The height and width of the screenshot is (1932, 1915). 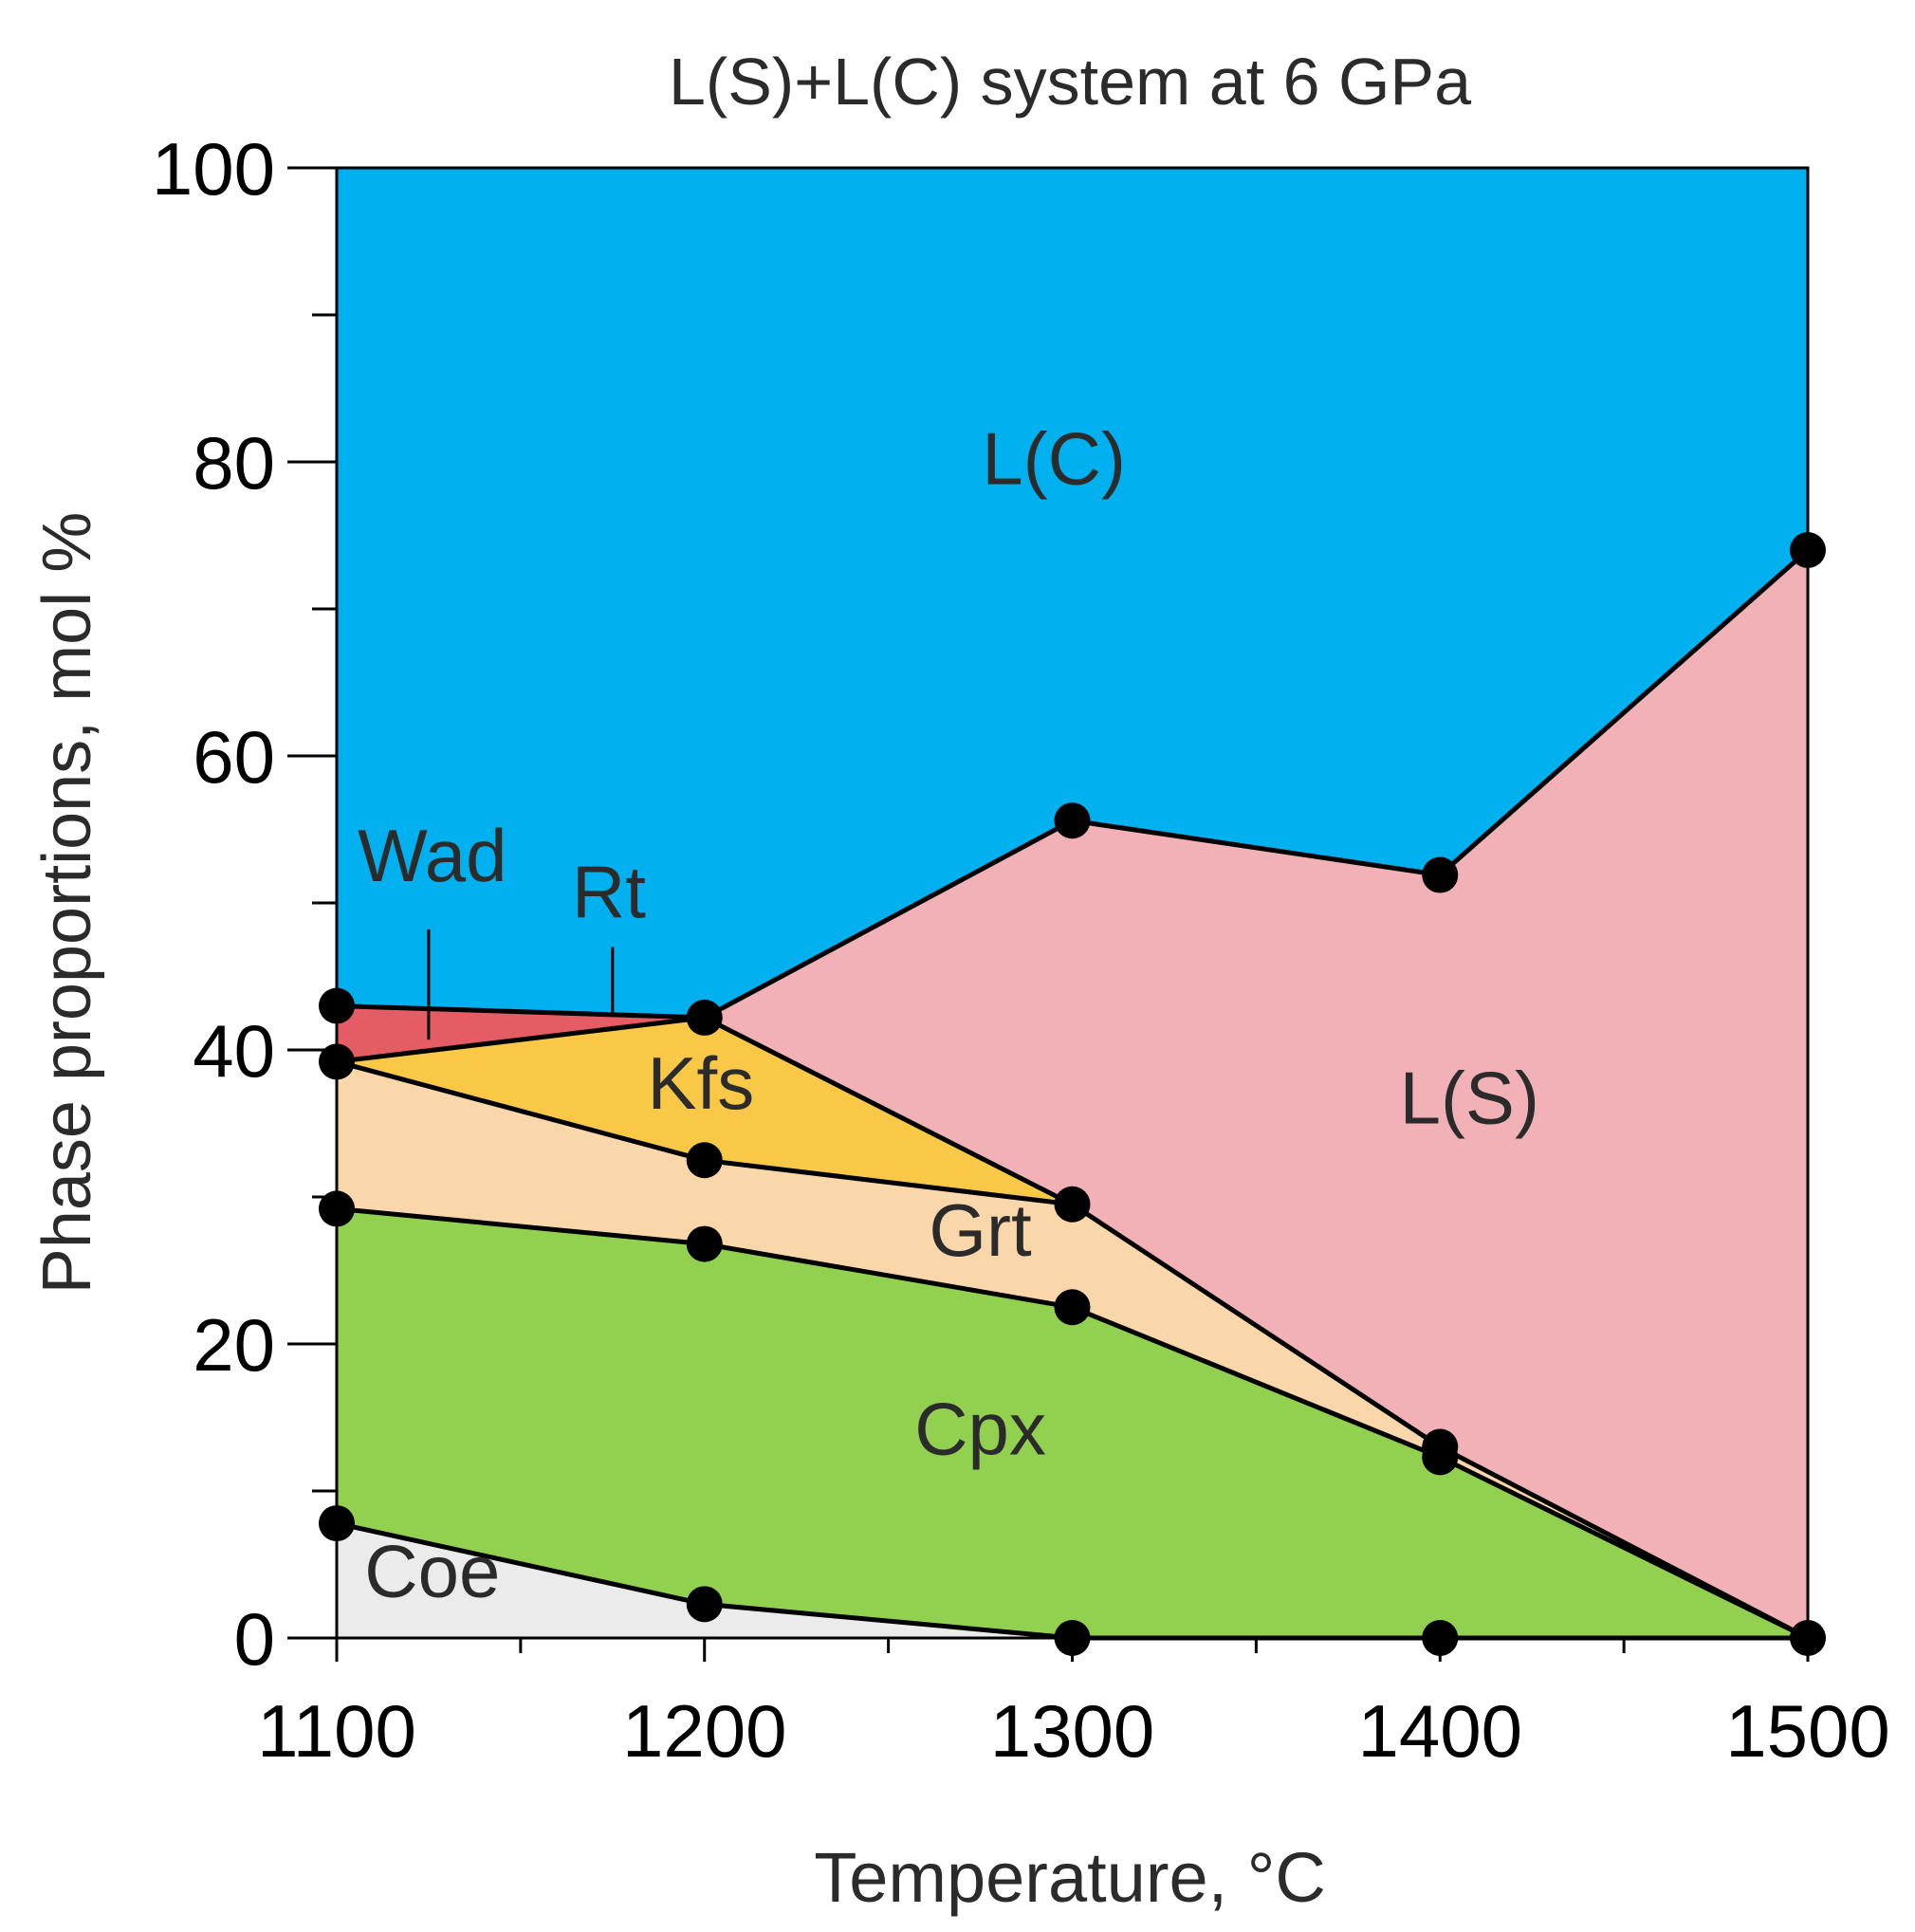 What do you see at coordinates (234, 463) in the screenshot?
I see `y-tick-label: 80` at bounding box center [234, 463].